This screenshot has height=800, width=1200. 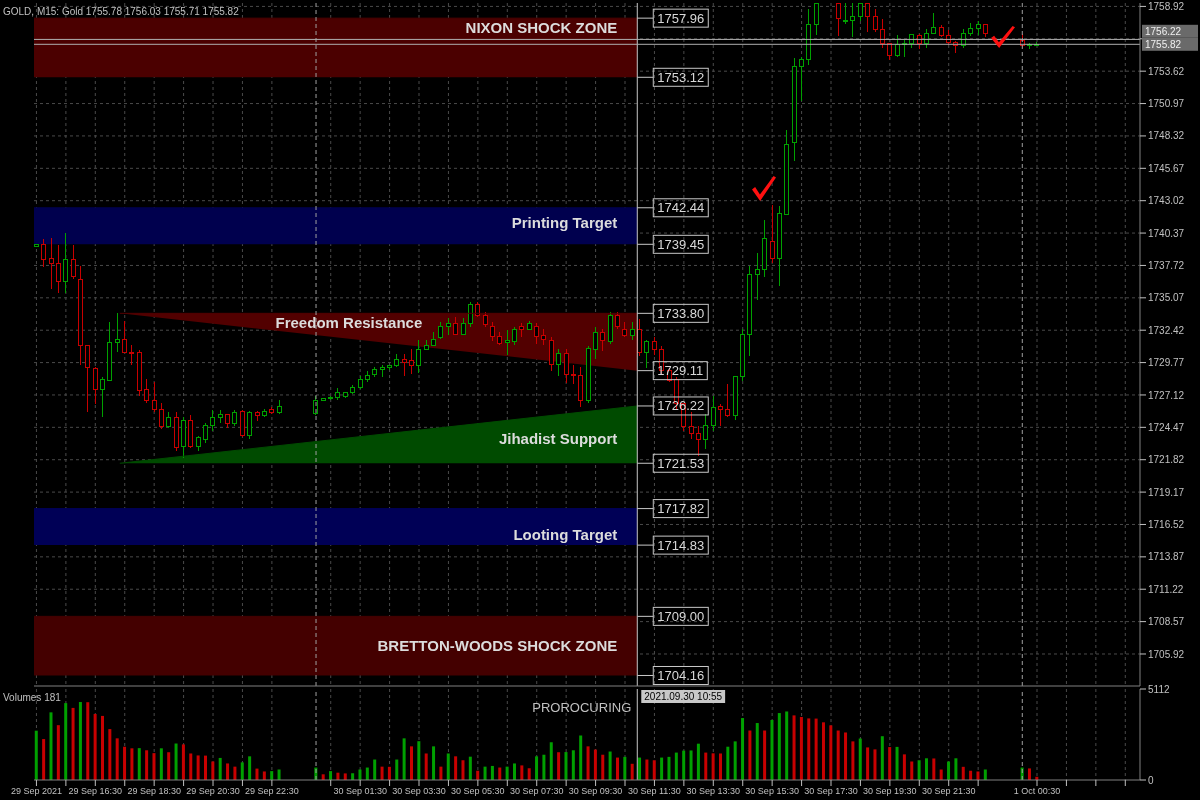 What do you see at coordinates (1037, 791) in the screenshot?
I see `x-tick-label: 1 Oct 00:30` at bounding box center [1037, 791].